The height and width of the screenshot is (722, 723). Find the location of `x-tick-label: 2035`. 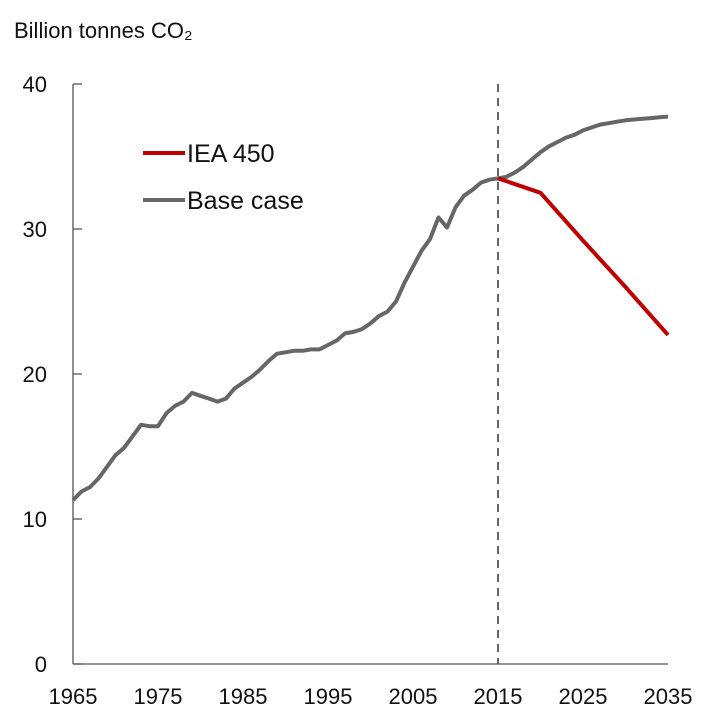

x-tick-label: 2035 is located at coordinates (668, 696).